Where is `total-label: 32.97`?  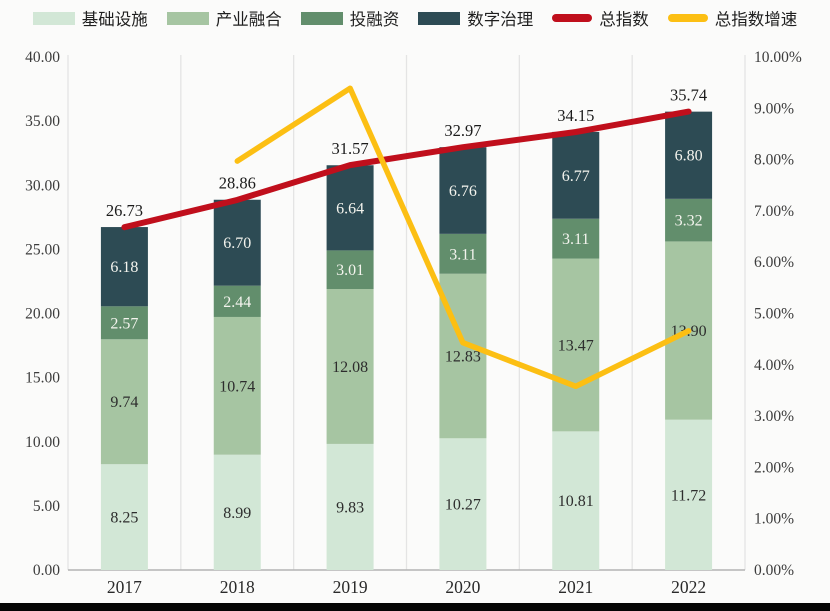
total-label: 32.97 is located at coordinates (462, 130).